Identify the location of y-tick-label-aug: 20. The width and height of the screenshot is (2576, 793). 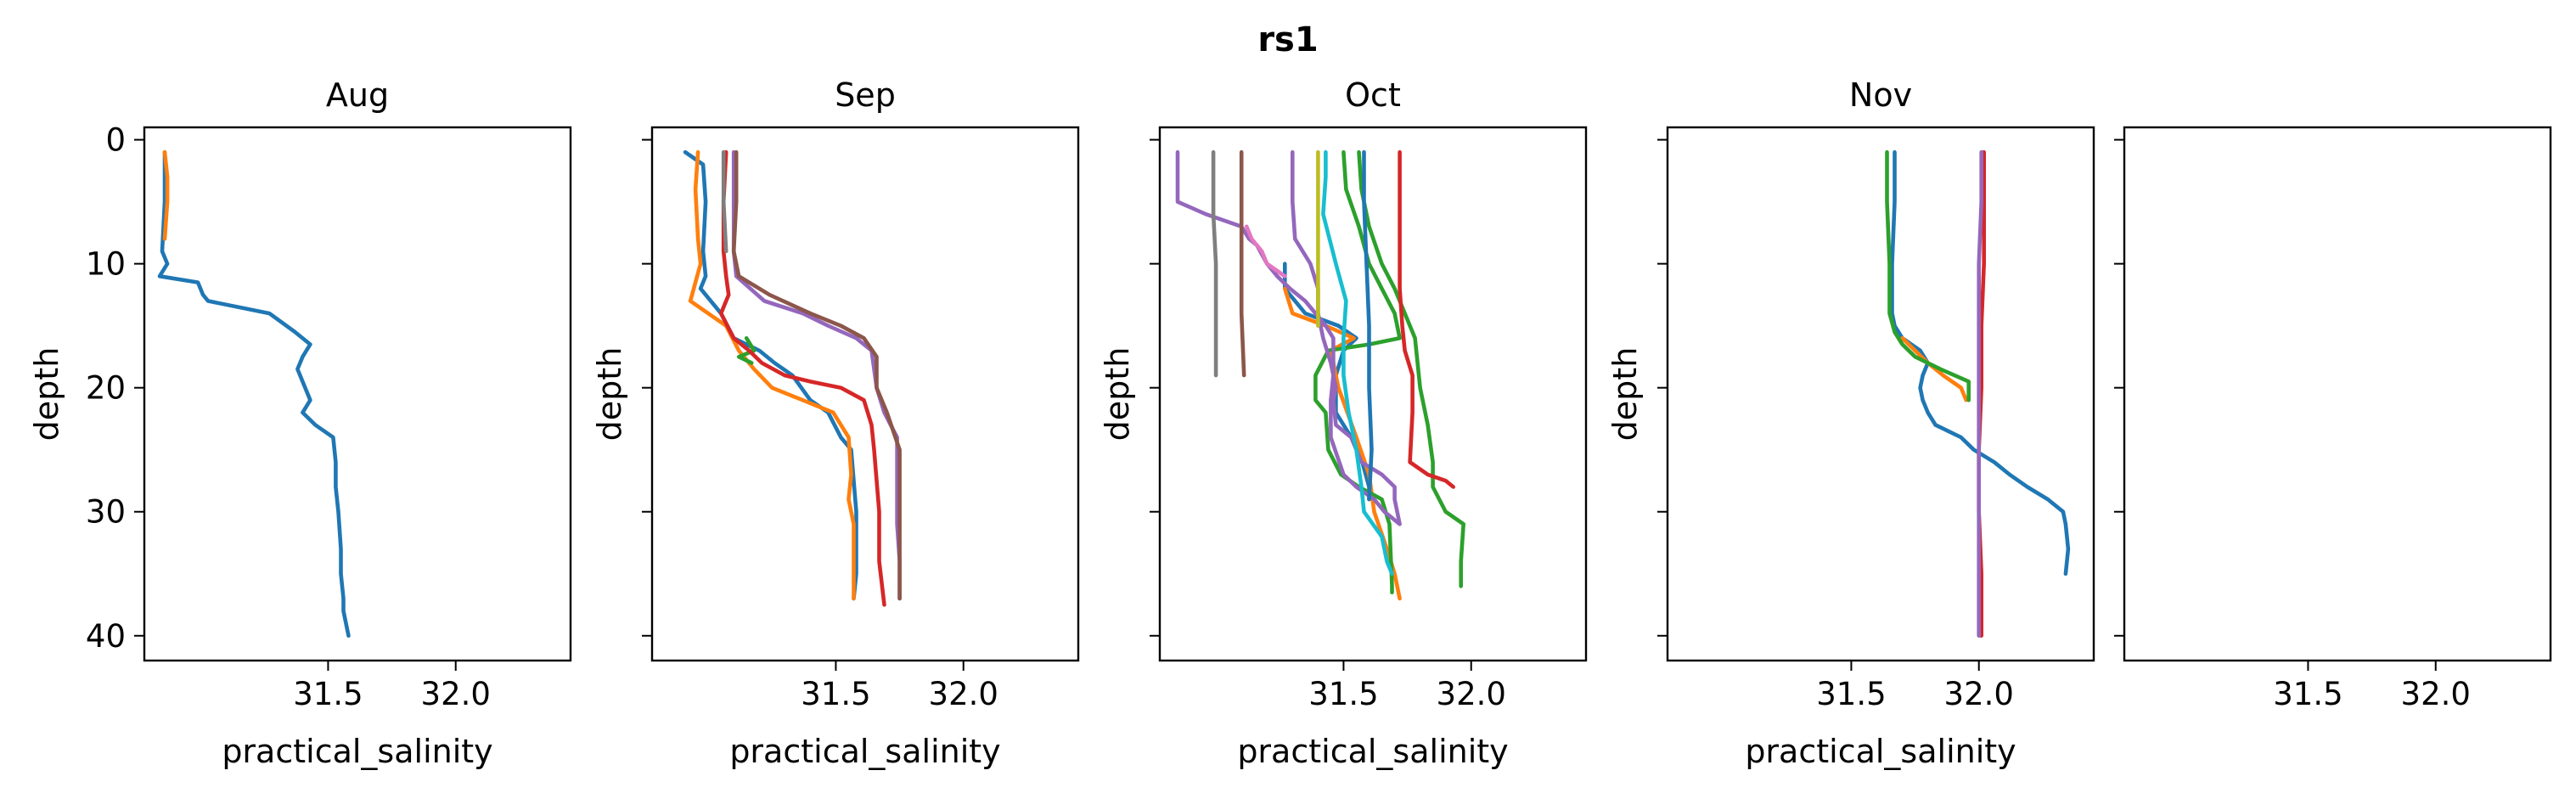
(106, 388).